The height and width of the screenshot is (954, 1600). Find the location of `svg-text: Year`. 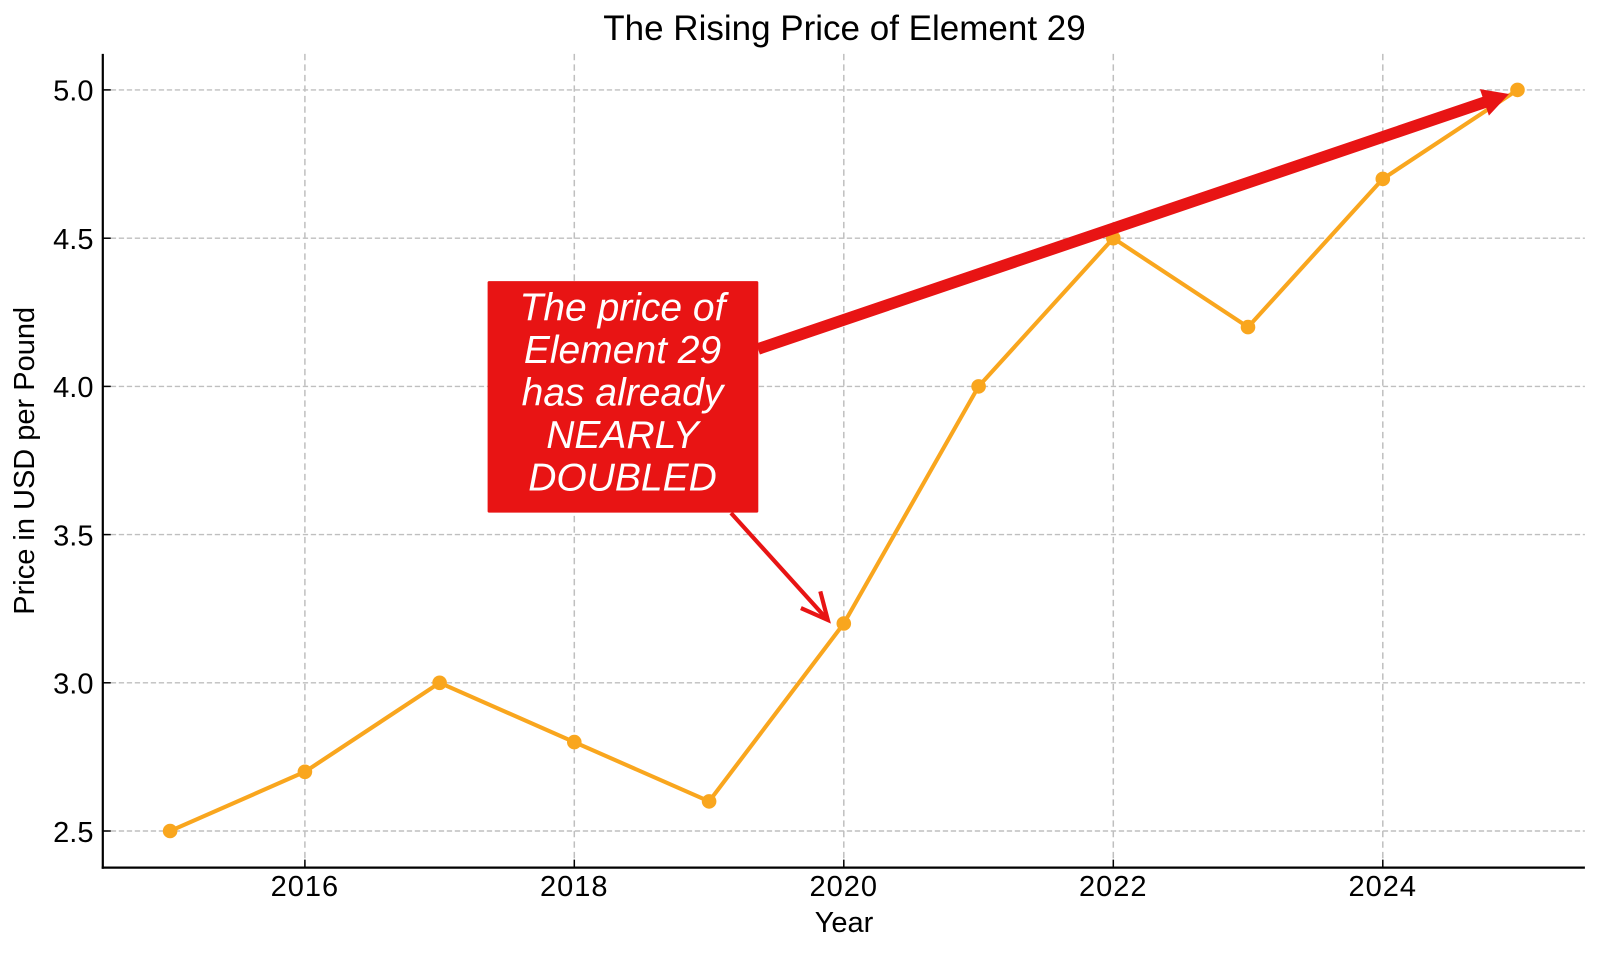

svg-text: Year is located at coordinates (844, 923).